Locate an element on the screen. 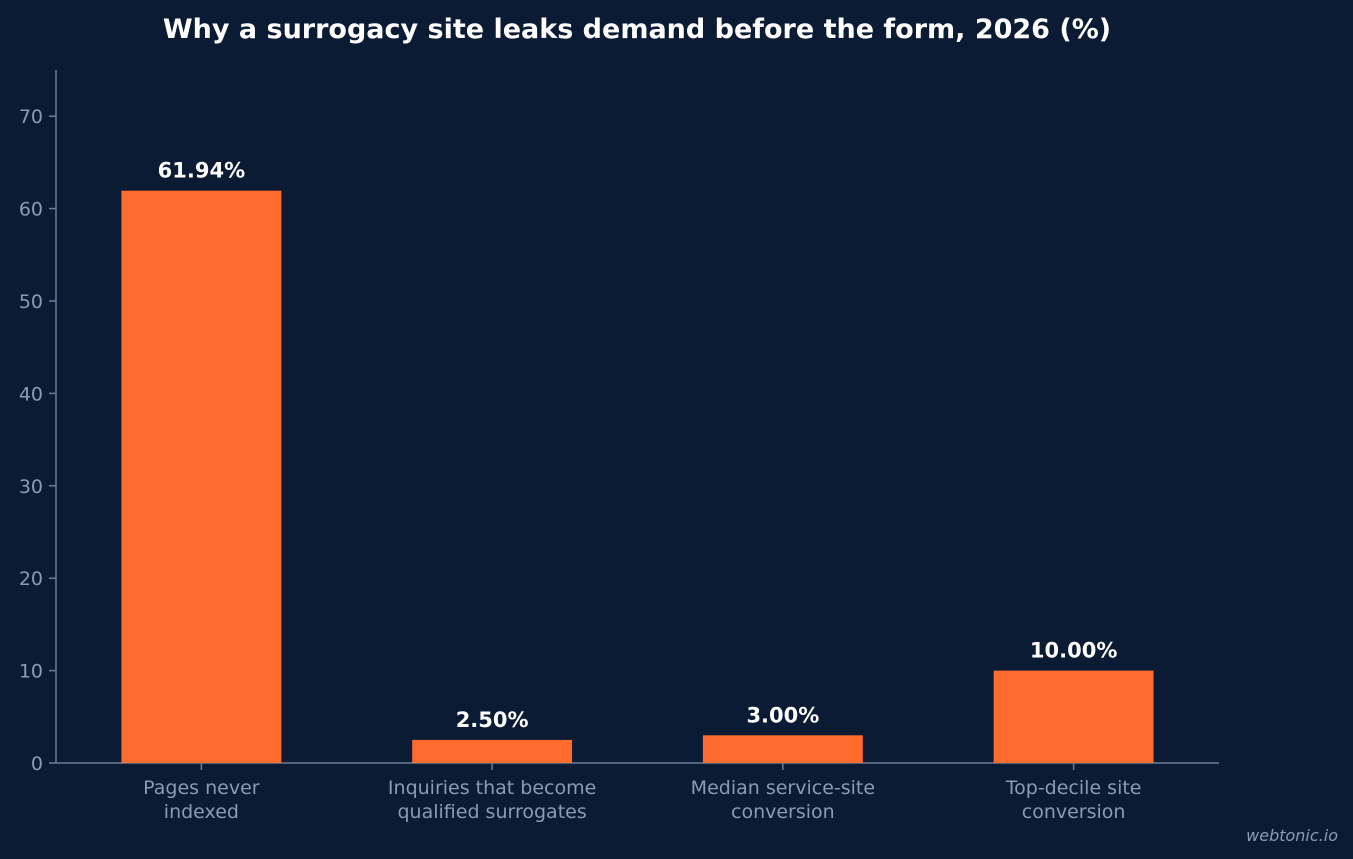 This screenshot has width=1353, height=859. y-tick-label: 40 is located at coordinates (31, 394).